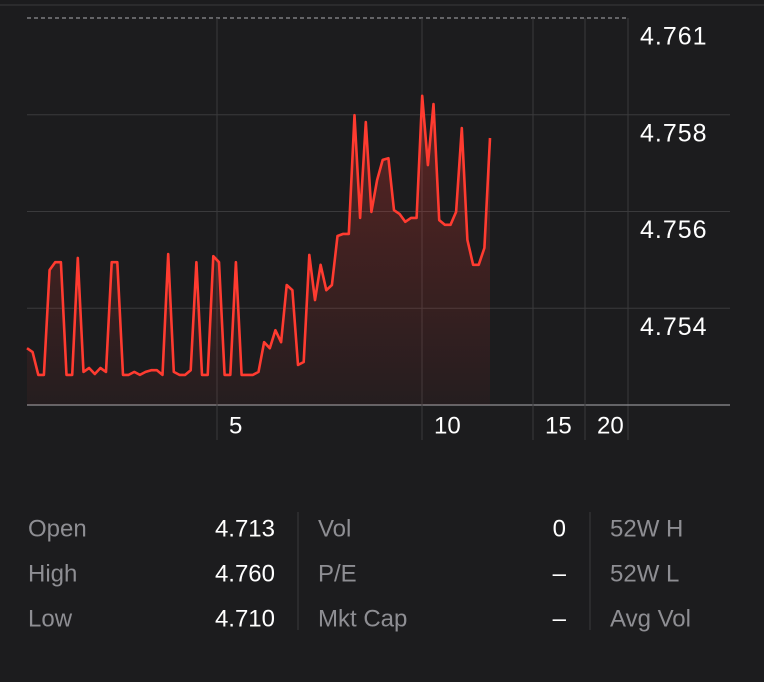 The height and width of the screenshot is (682, 764). I want to click on y-tick-label: 4.756, so click(674, 230).